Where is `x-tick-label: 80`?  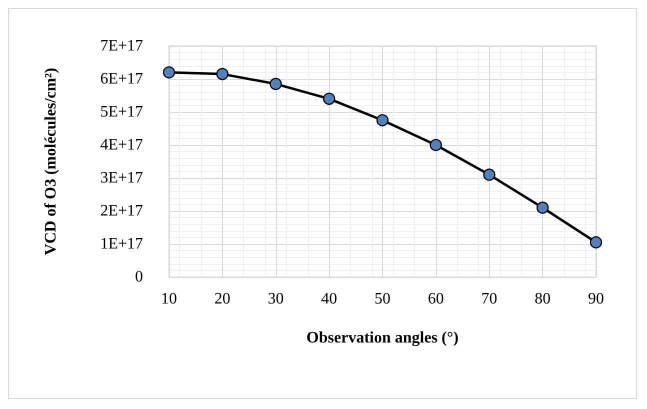 x-tick-label: 80 is located at coordinates (542, 299).